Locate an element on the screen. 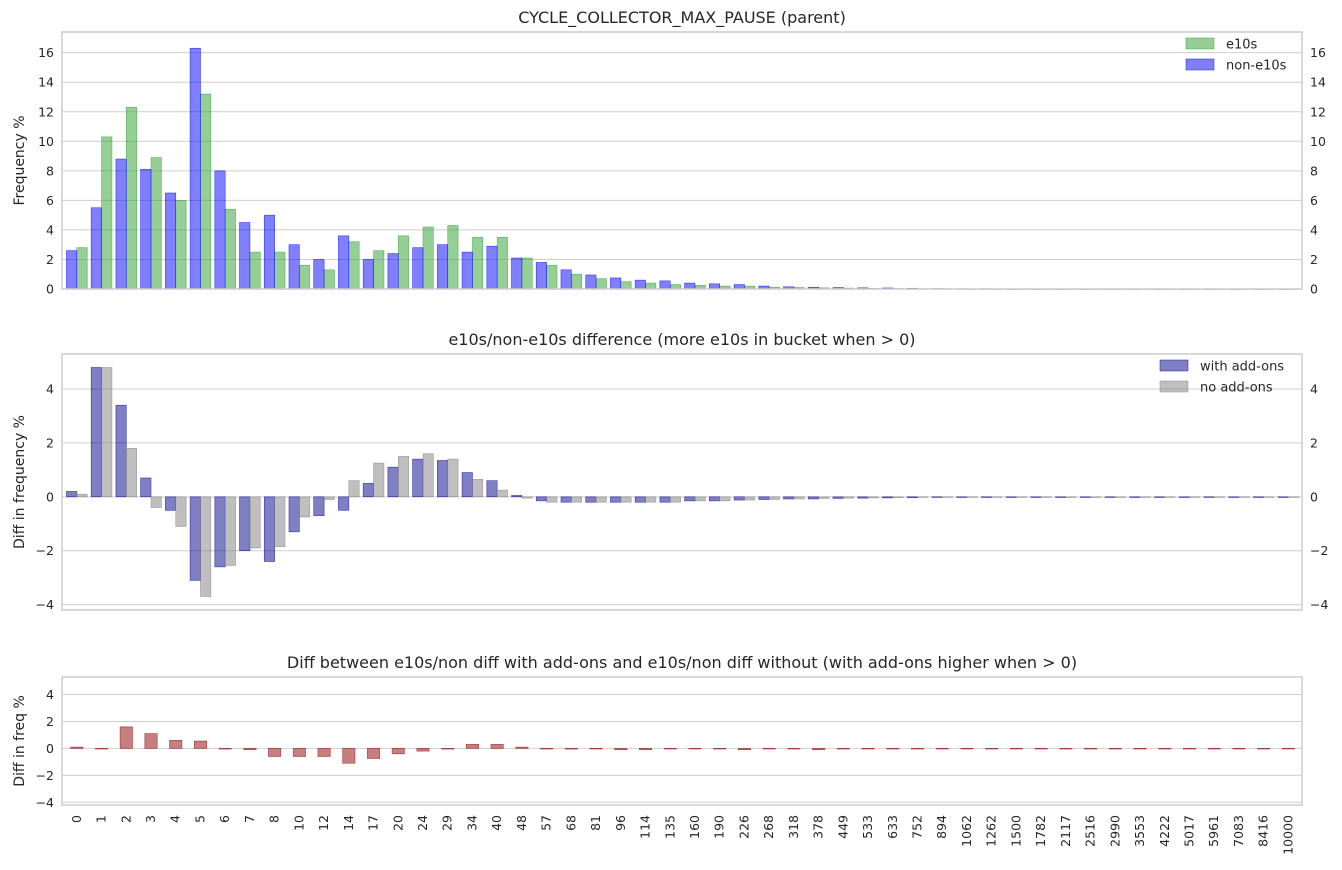  x-tick-label: 57 is located at coordinates (546, 823).